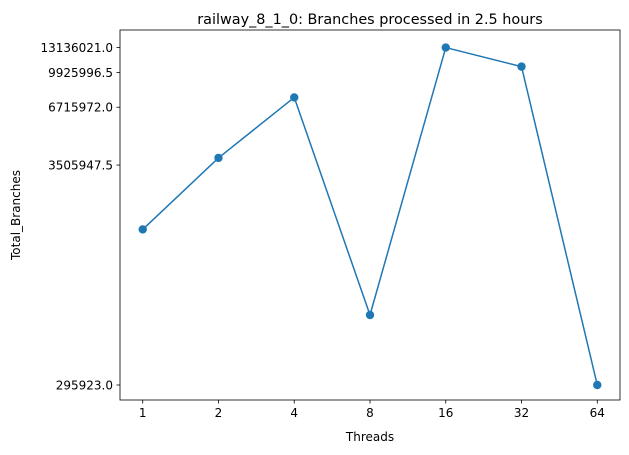 The width and height of the screenshot is (629, 455). Describe the element at coordinates (597, 413) in the screenshot. I see `x-tick-label: 64` at that location.